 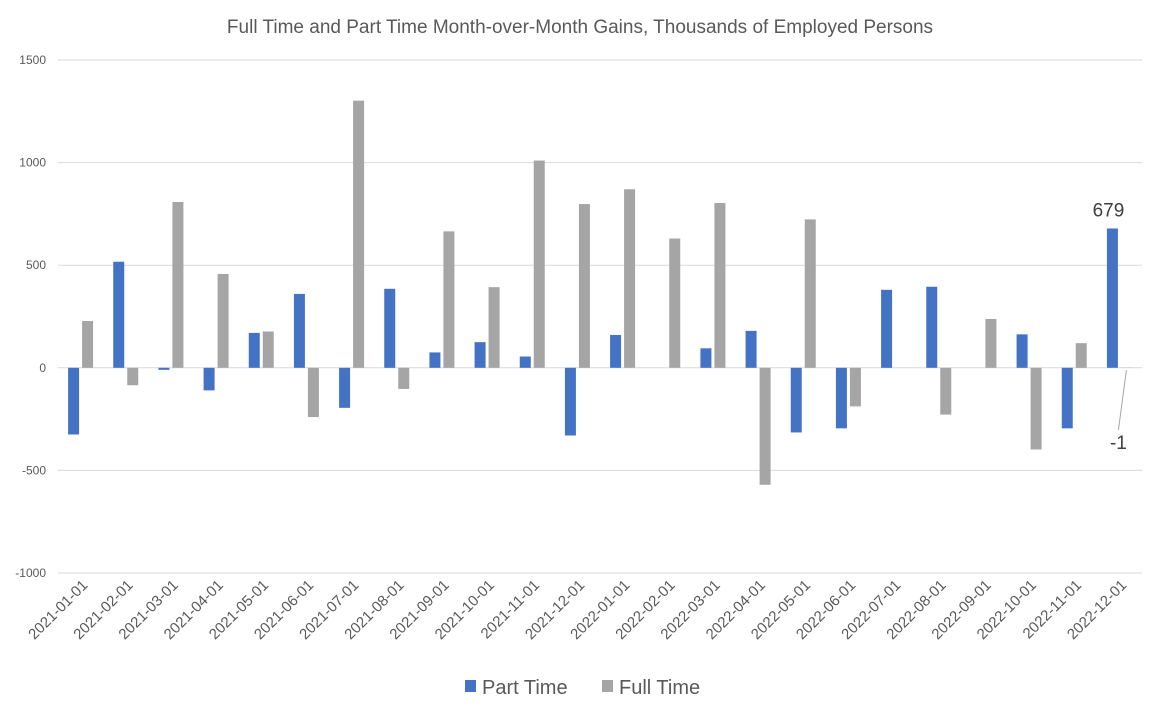 I want to click on data-label: -1, so click(x=1118, y=443).